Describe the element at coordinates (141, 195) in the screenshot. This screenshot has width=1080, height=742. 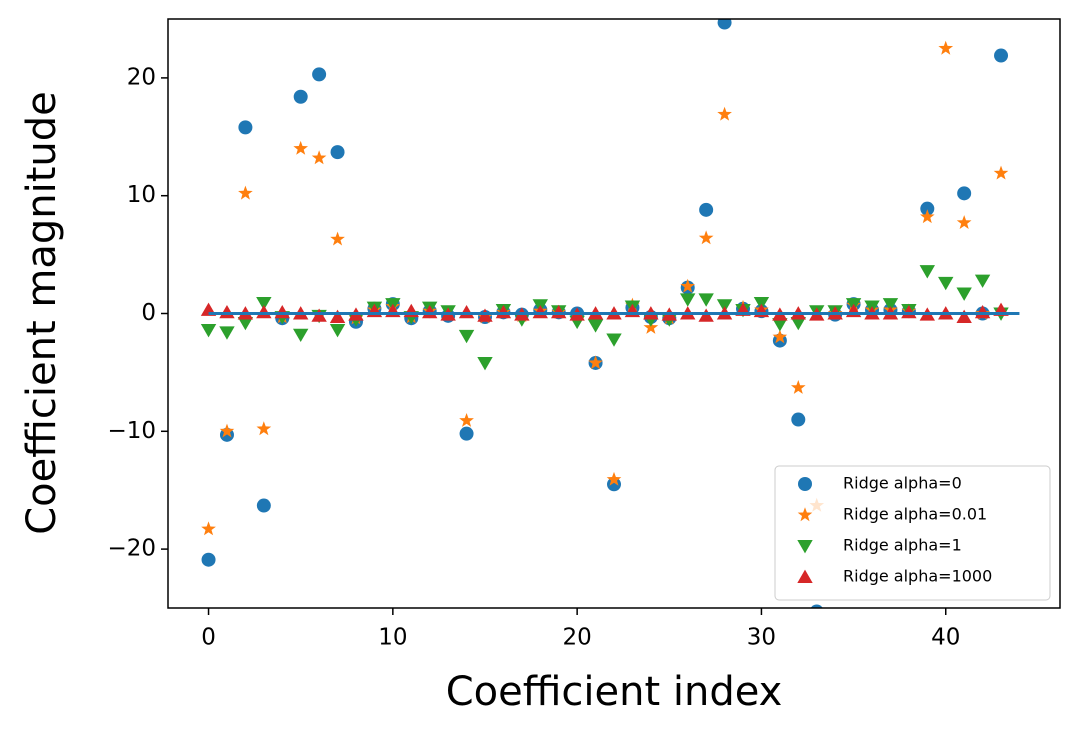
I see `y-tick-label: 10` at that location.